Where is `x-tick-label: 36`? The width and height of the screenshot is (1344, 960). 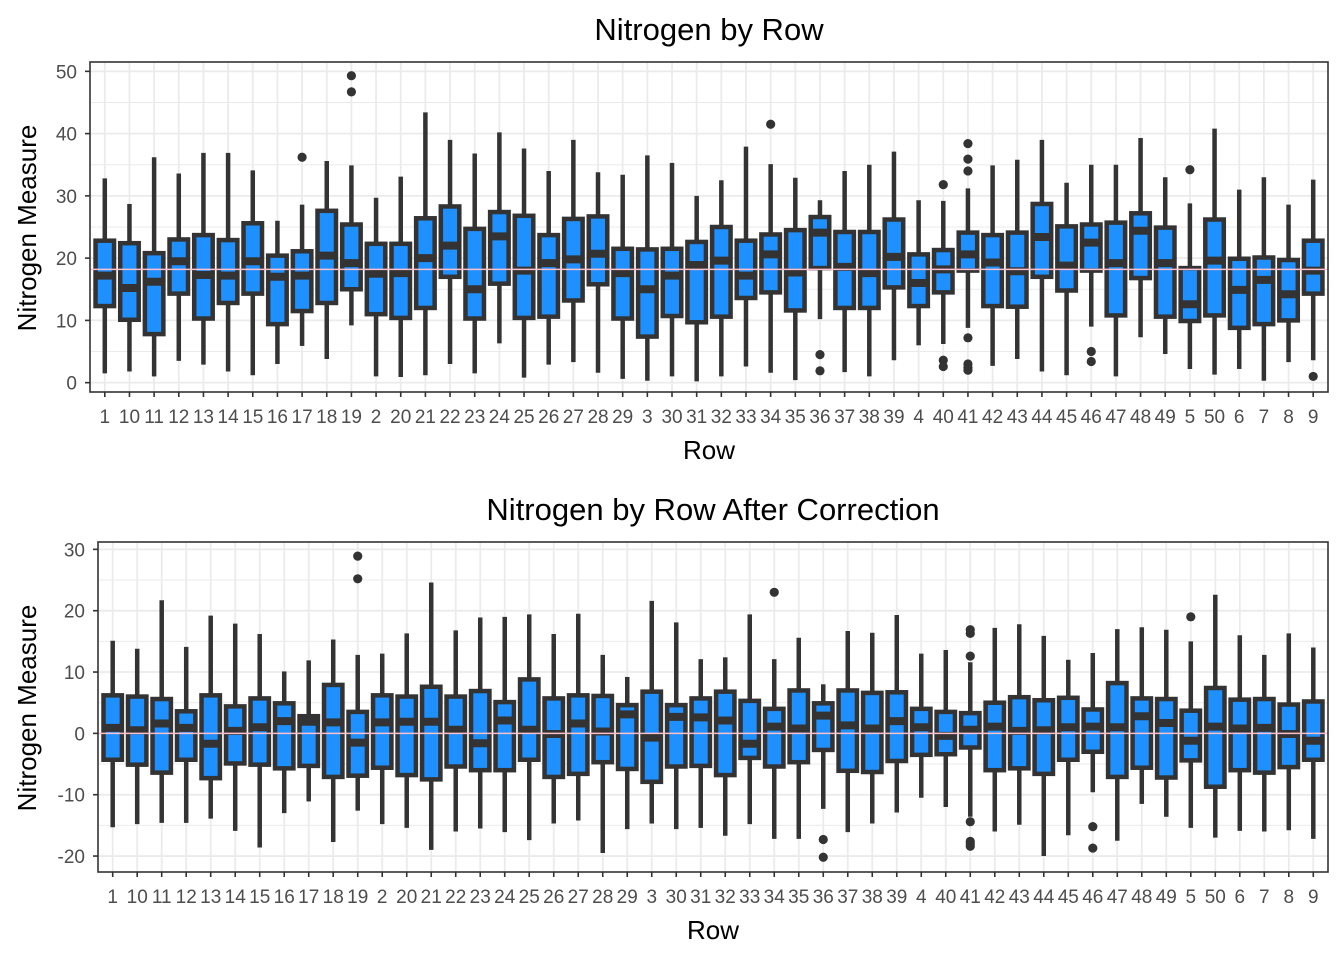 x-tick-label: 36 is located at coordinates (819, 417).